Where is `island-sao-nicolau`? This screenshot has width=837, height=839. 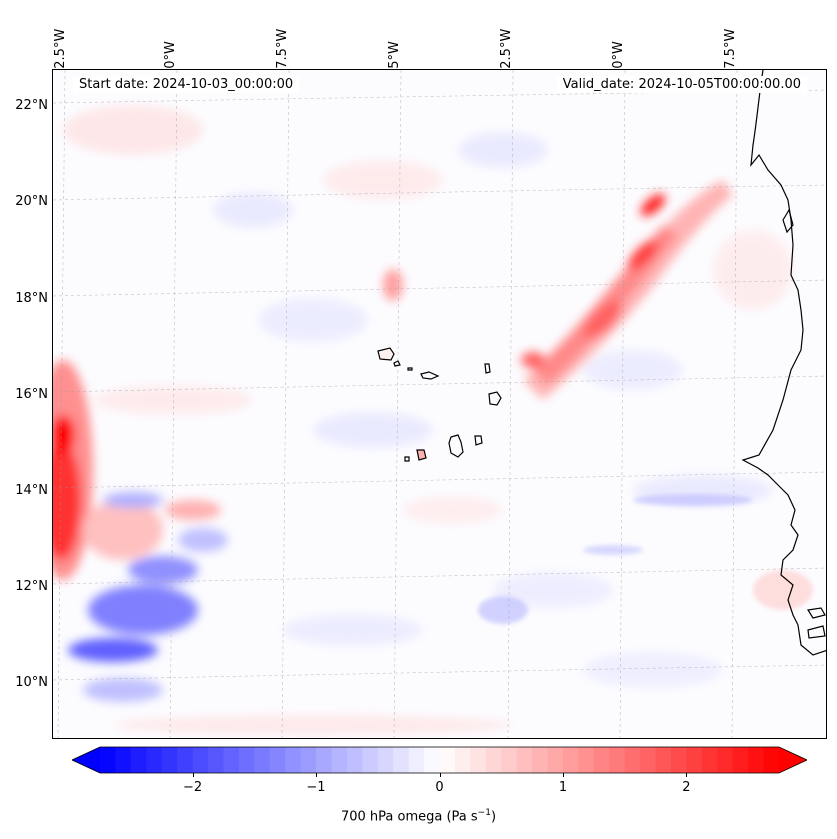 island-sao-nicolau is located at coordinates (430, 375).